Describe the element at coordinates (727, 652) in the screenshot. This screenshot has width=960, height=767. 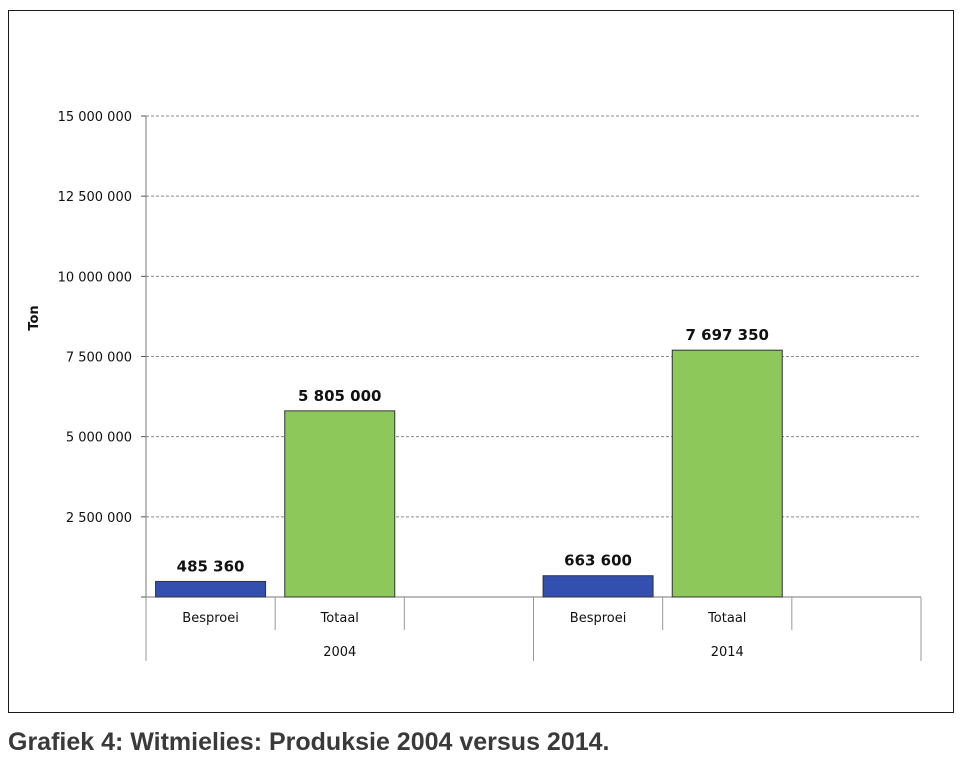
I see `x-group-label: 2014` at that location.